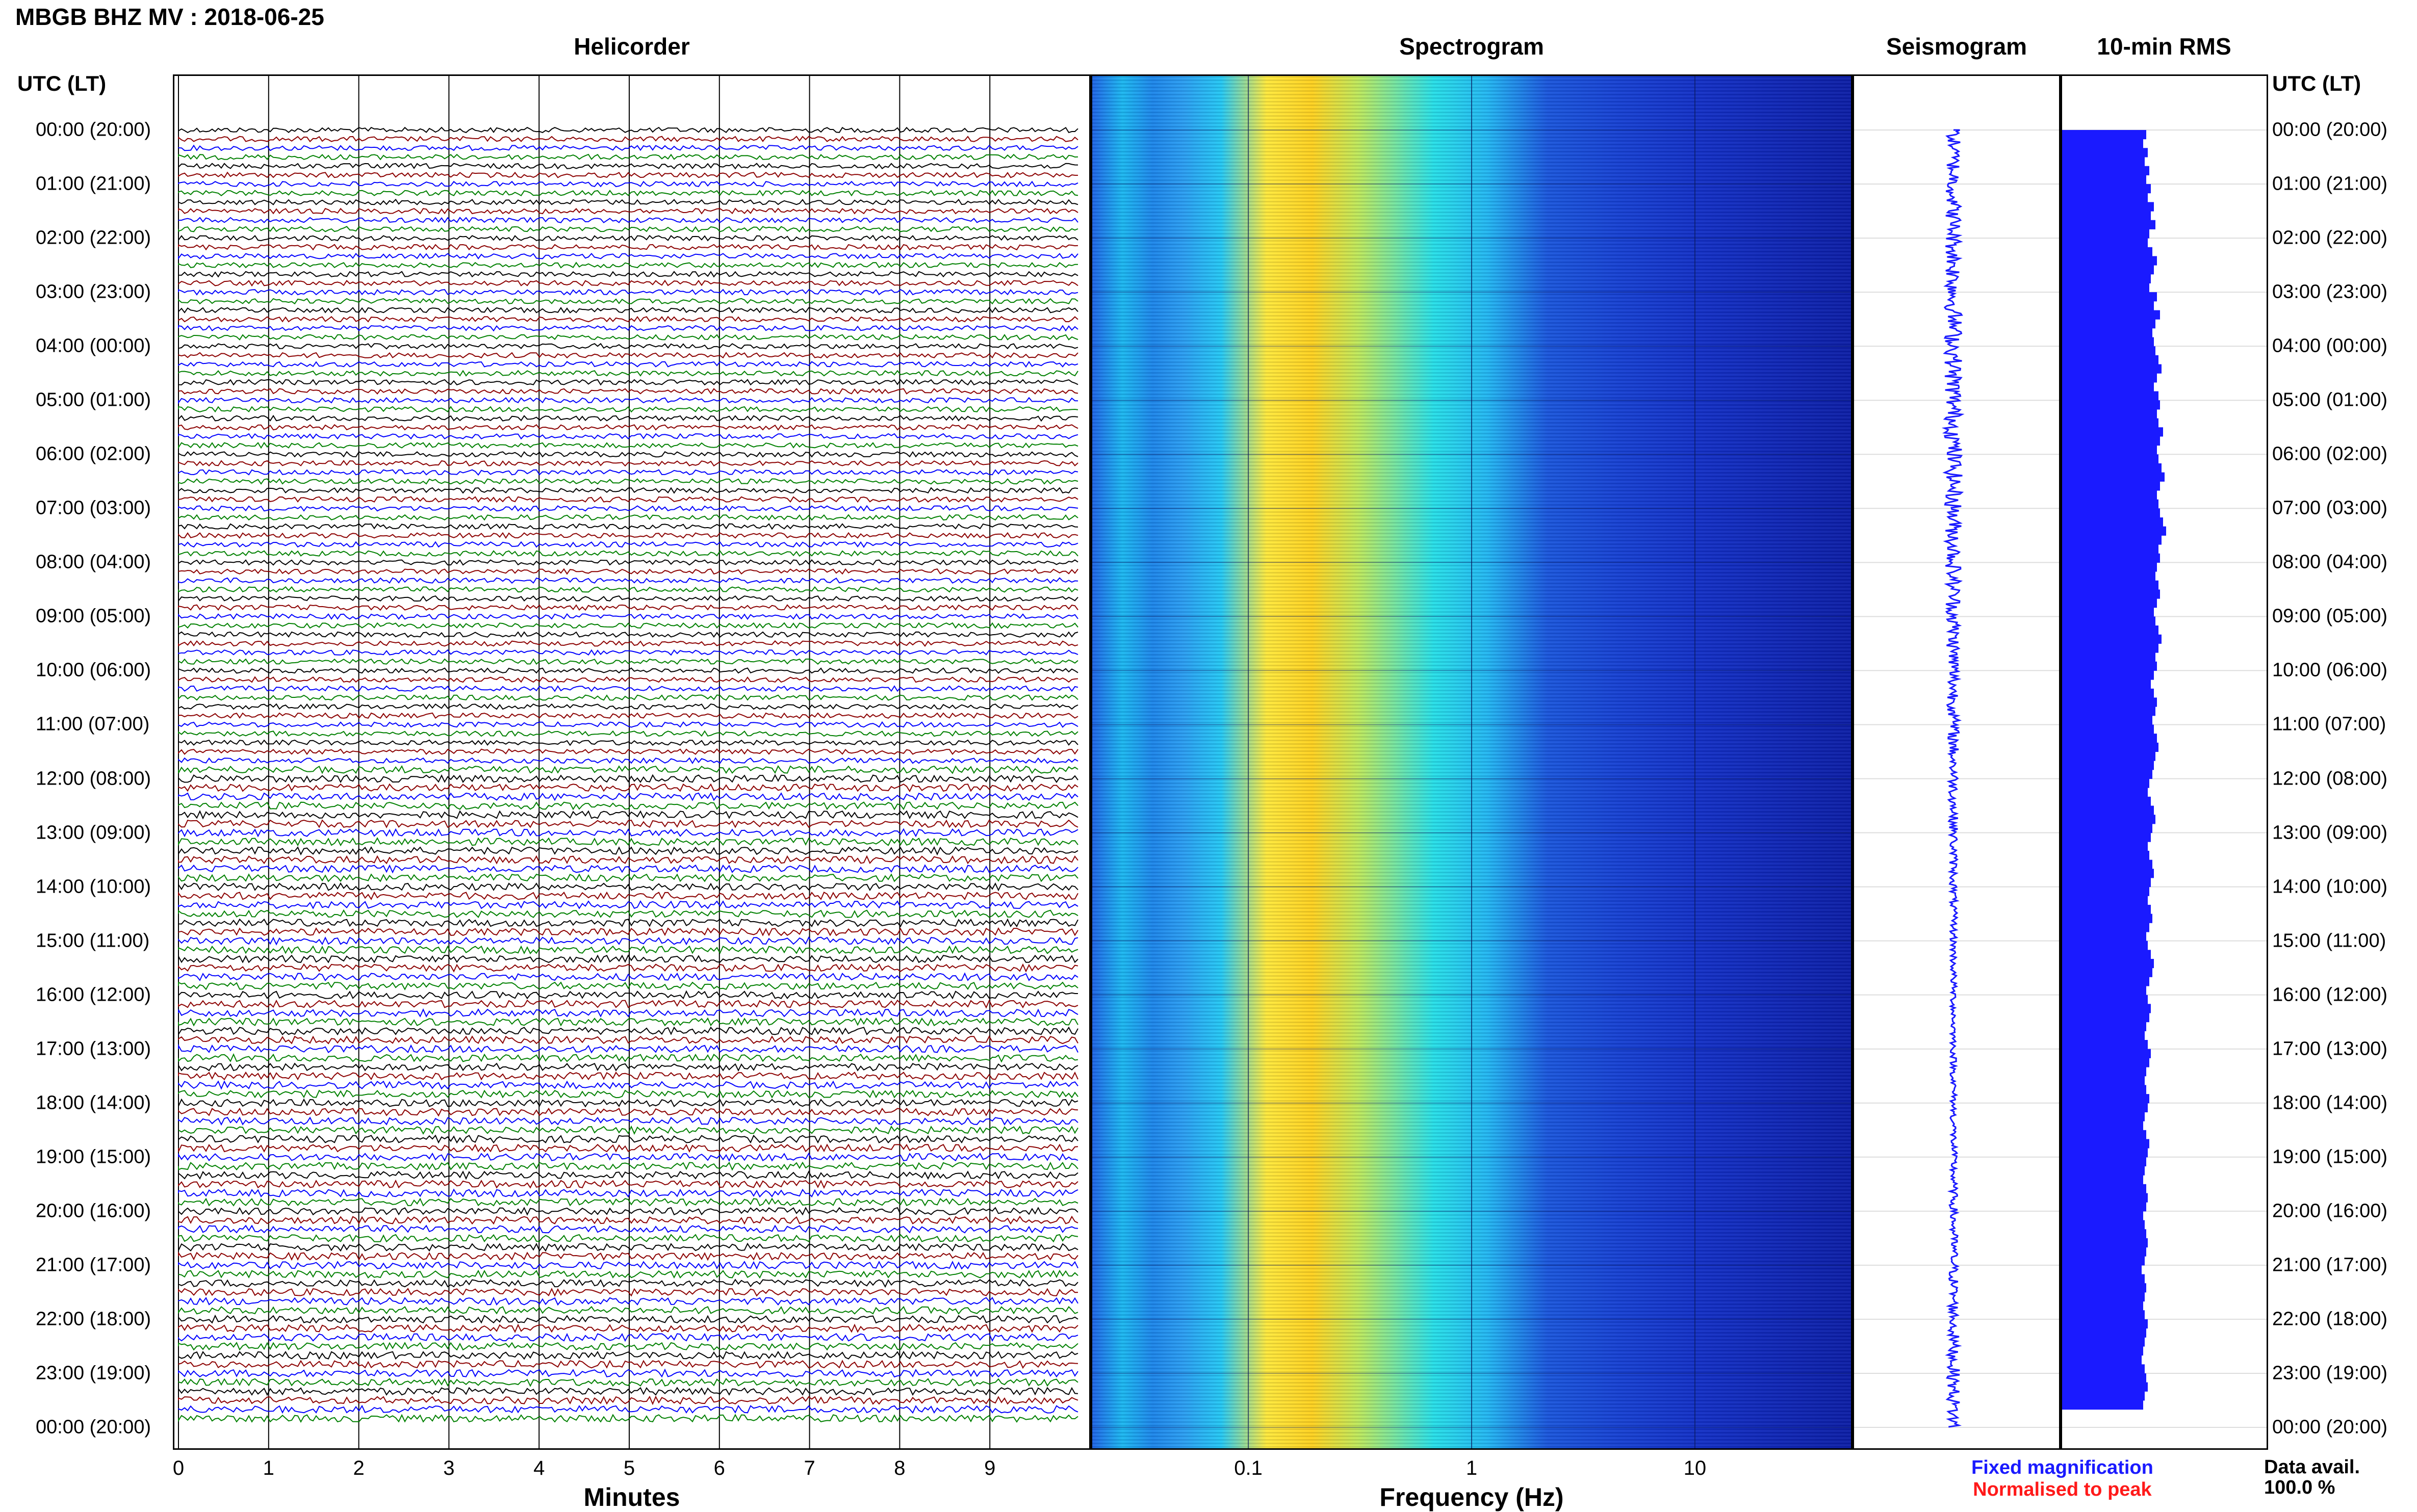  I want to click on time-label-right: 15:00 (11:00), so click(2329, 941).